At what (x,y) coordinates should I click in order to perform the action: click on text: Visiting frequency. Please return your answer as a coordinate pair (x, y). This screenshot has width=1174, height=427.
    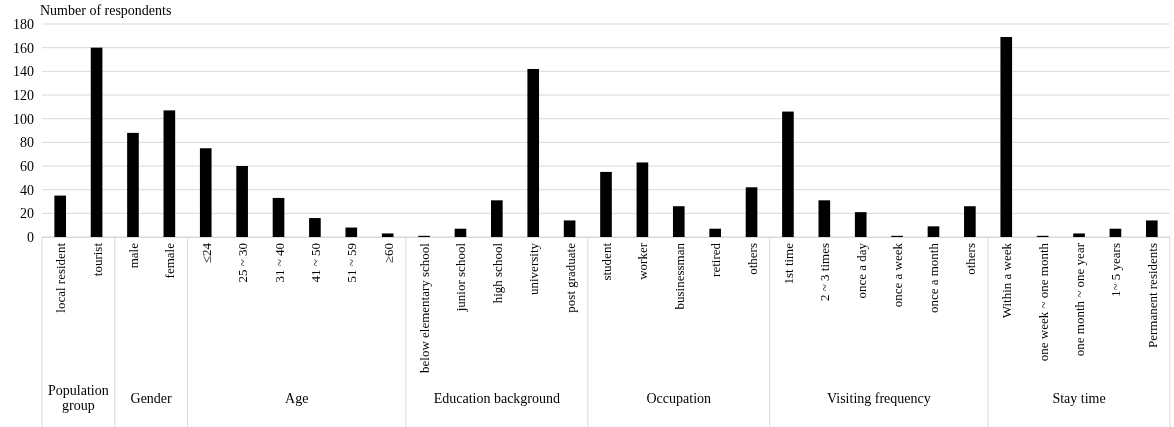
    Looking at the image, I should click on (879, 398).